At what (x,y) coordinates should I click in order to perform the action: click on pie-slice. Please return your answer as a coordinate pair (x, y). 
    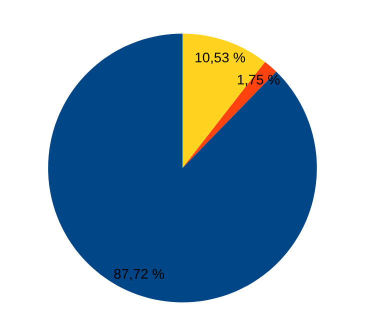
    Looking at the image, I should click on (224, 101).